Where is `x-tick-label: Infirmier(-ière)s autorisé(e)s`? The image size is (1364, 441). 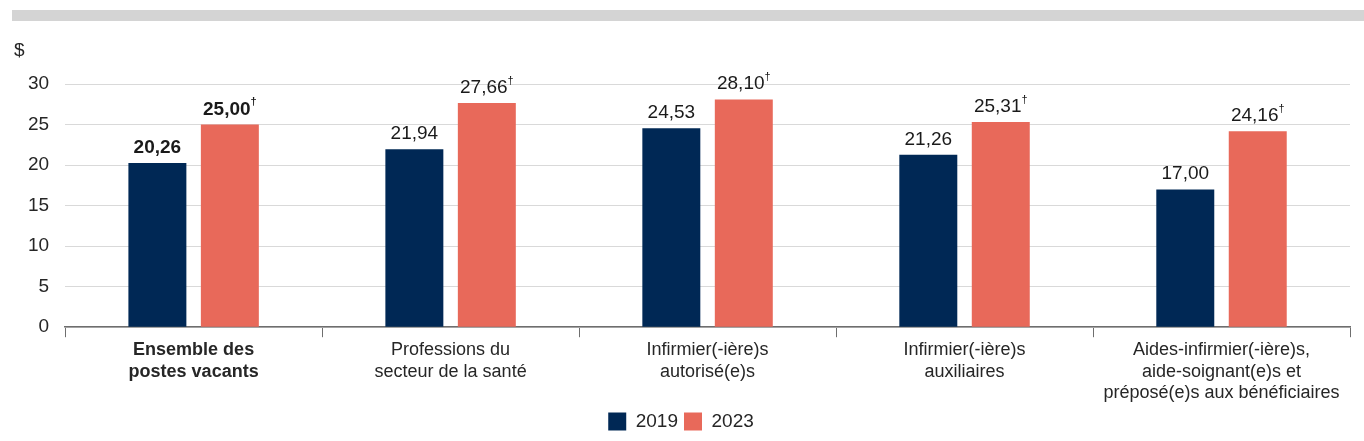 x-tick-label: Infirmier(-ière)s autorisé(e)s is located at coordinates (707, 359).